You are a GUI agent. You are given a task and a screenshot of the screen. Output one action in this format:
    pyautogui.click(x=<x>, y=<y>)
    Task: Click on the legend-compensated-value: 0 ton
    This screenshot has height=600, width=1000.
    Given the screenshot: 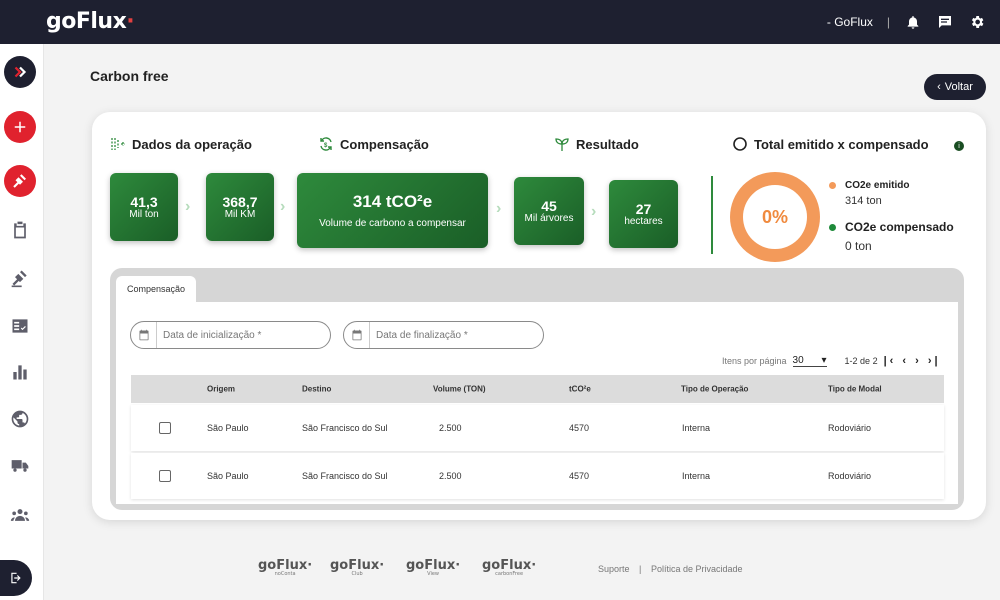 What is the action you would take?
    pyautogui.click(x=858, y=246)
    